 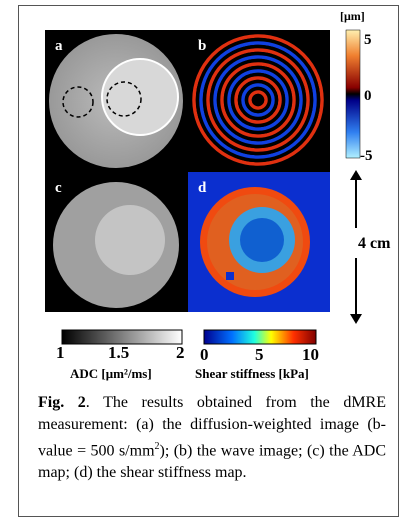 I want to click on tick-label: 10, so click(x=310, y=354).